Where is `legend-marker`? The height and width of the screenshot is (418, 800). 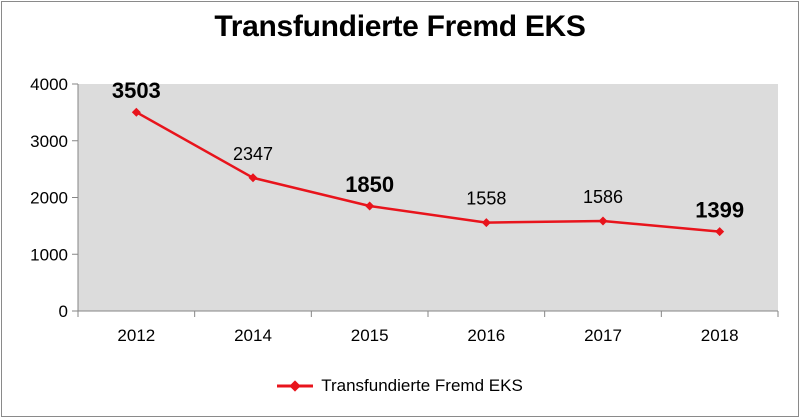
legend-marker is located at coordinates (295, 386).